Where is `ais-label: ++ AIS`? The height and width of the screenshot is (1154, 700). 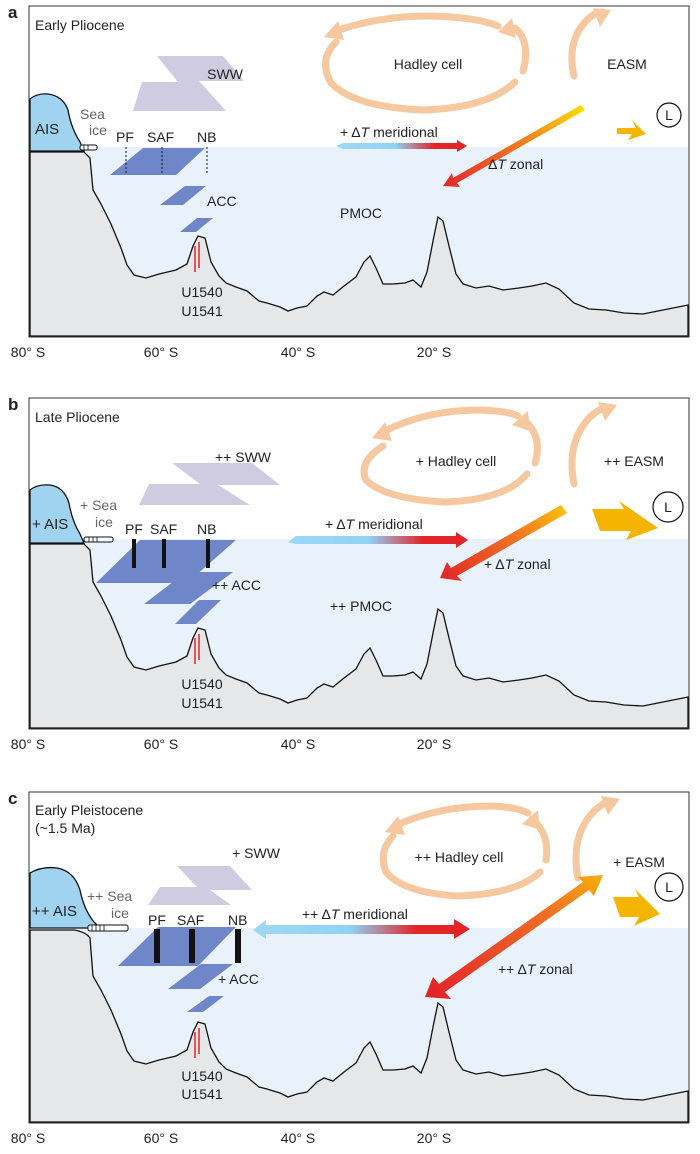 ais-label: ++ AIS is located at coordinates (54, 911).